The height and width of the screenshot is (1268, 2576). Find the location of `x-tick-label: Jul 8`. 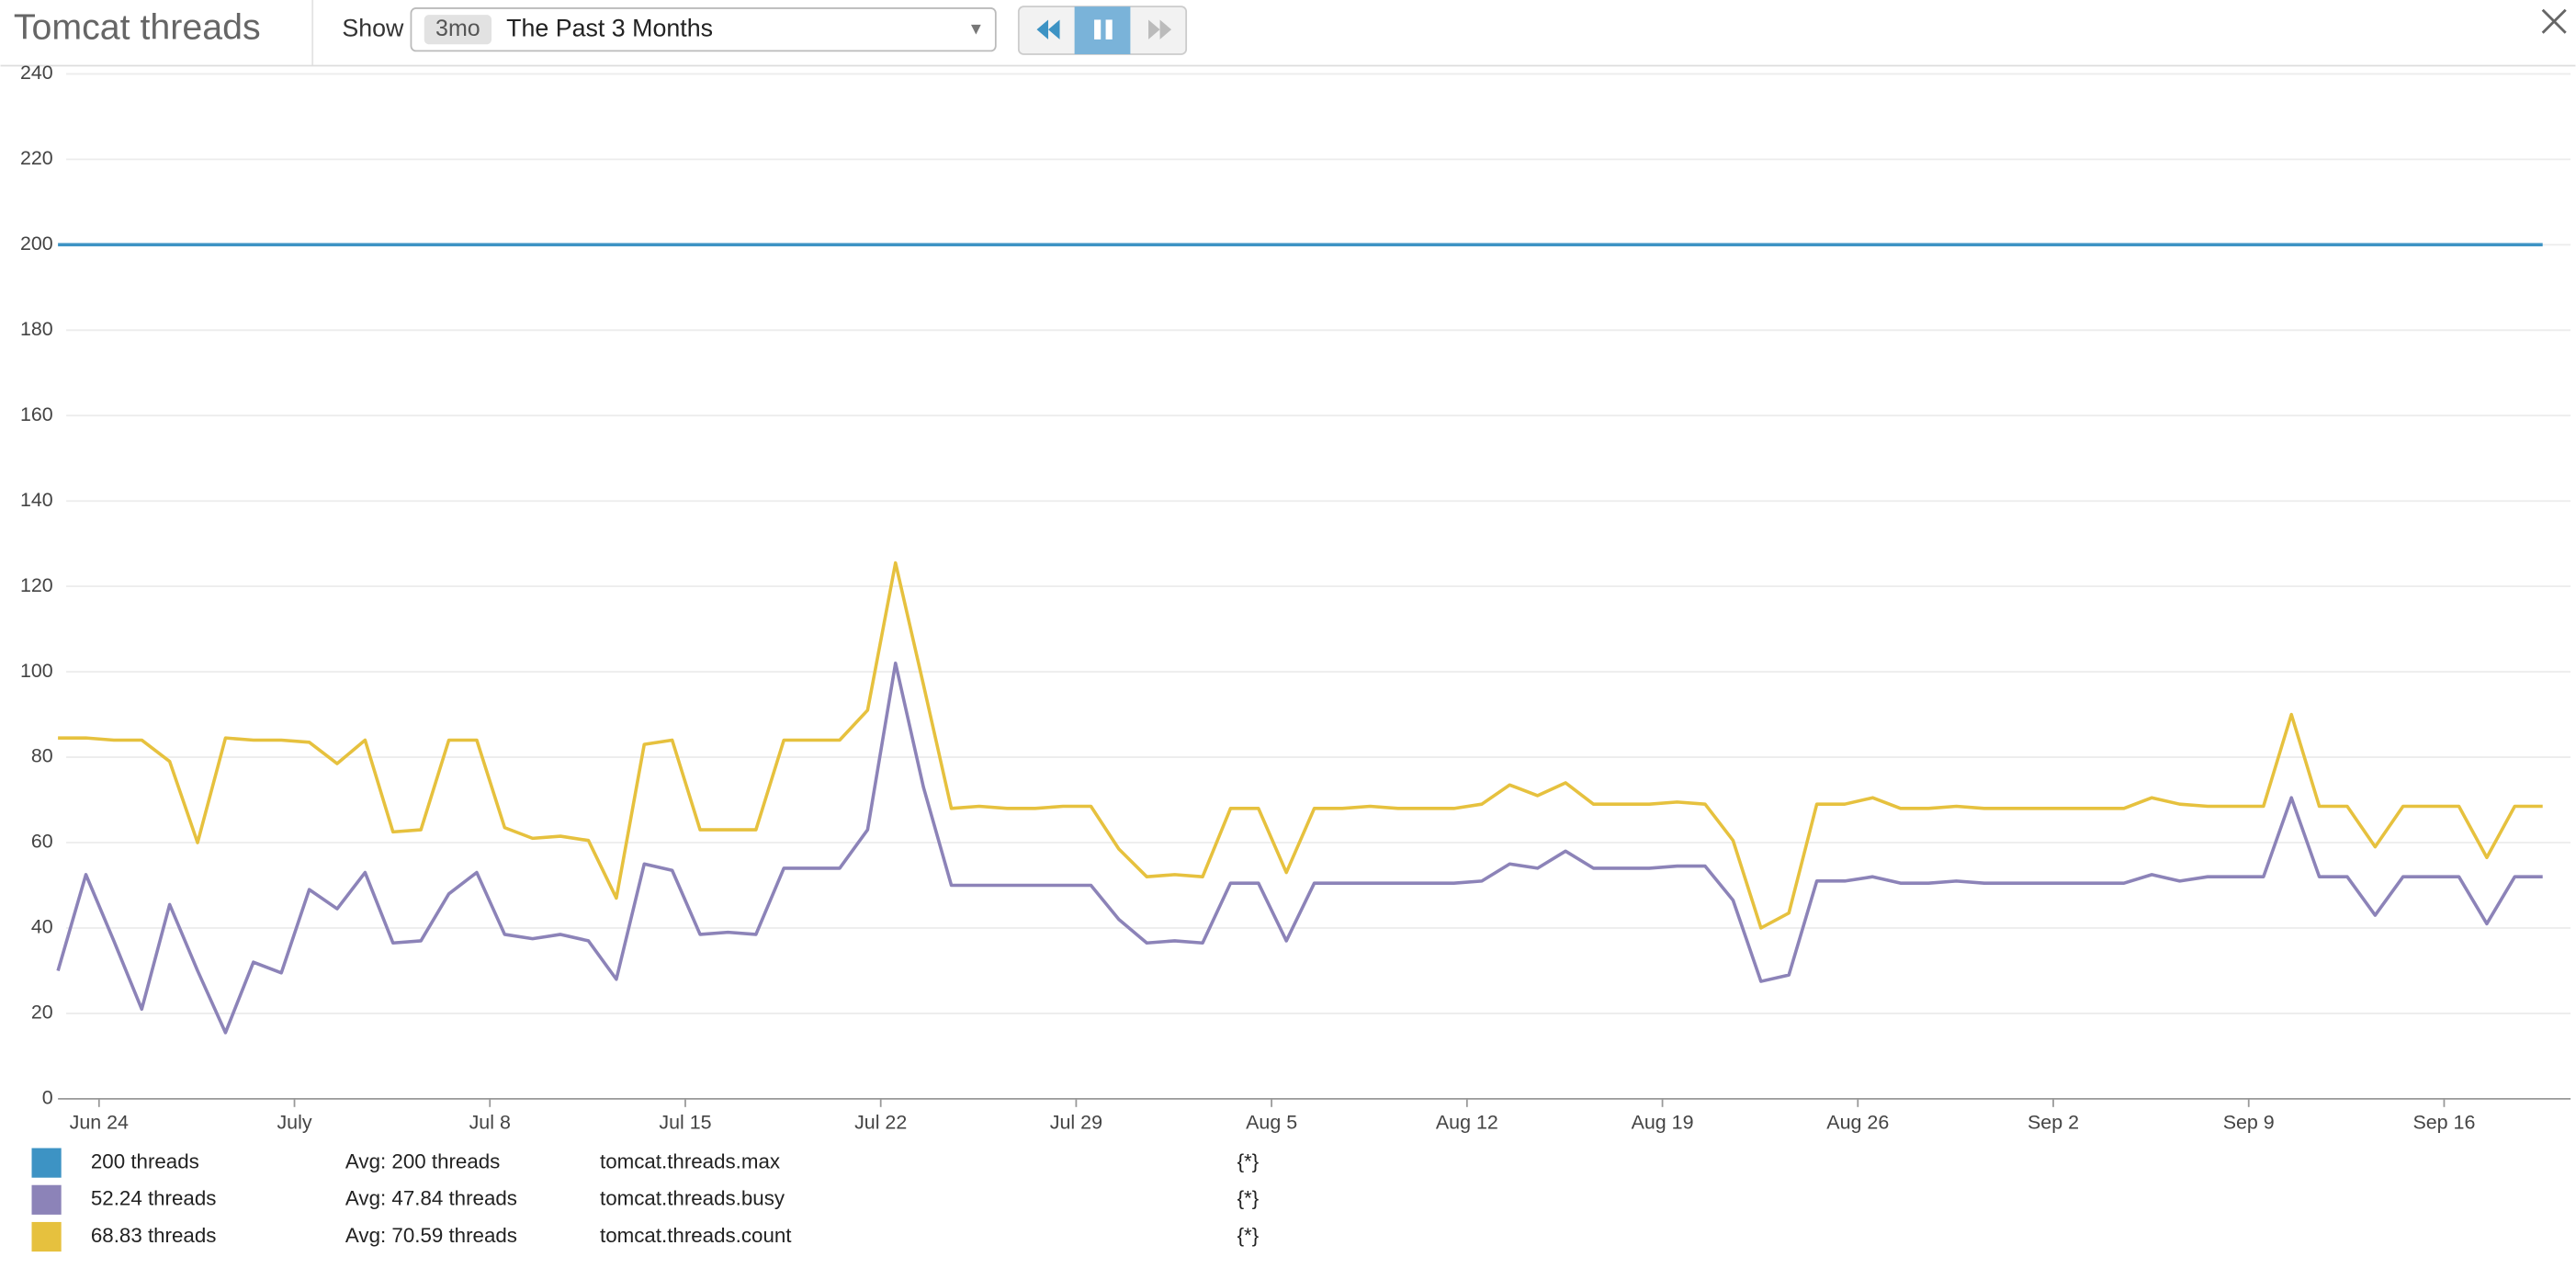

x-tick-label: Jul 8 is located at coordinates (490, 1122).